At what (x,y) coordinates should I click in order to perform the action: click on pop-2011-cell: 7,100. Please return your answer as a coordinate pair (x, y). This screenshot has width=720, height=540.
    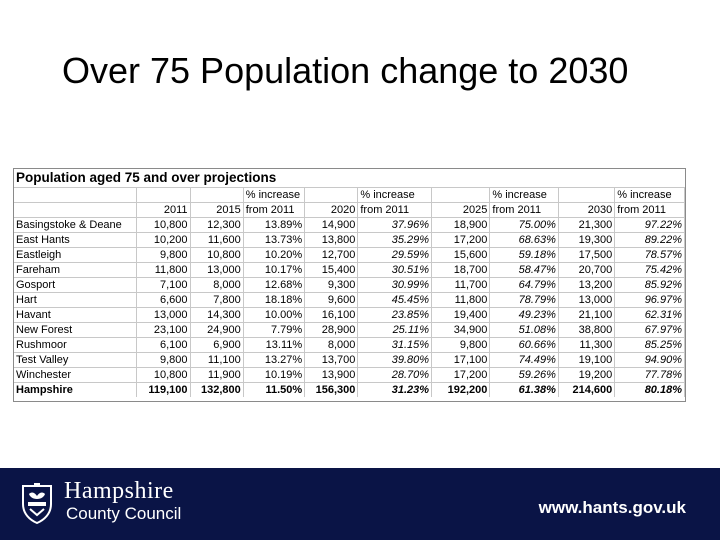
    Looking at the image, I should click on (163, 285).